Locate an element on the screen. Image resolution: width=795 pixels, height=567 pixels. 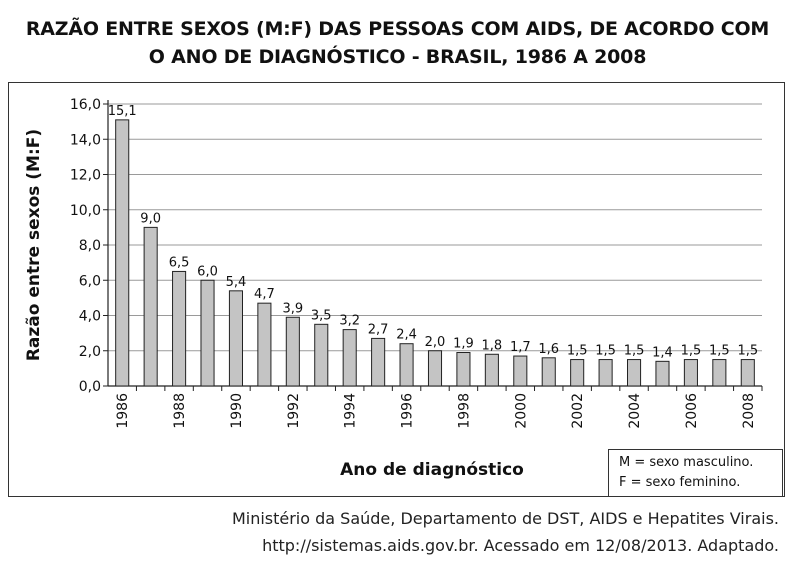
y-tick-label: 14,0 is located at coordinates (85, 140).